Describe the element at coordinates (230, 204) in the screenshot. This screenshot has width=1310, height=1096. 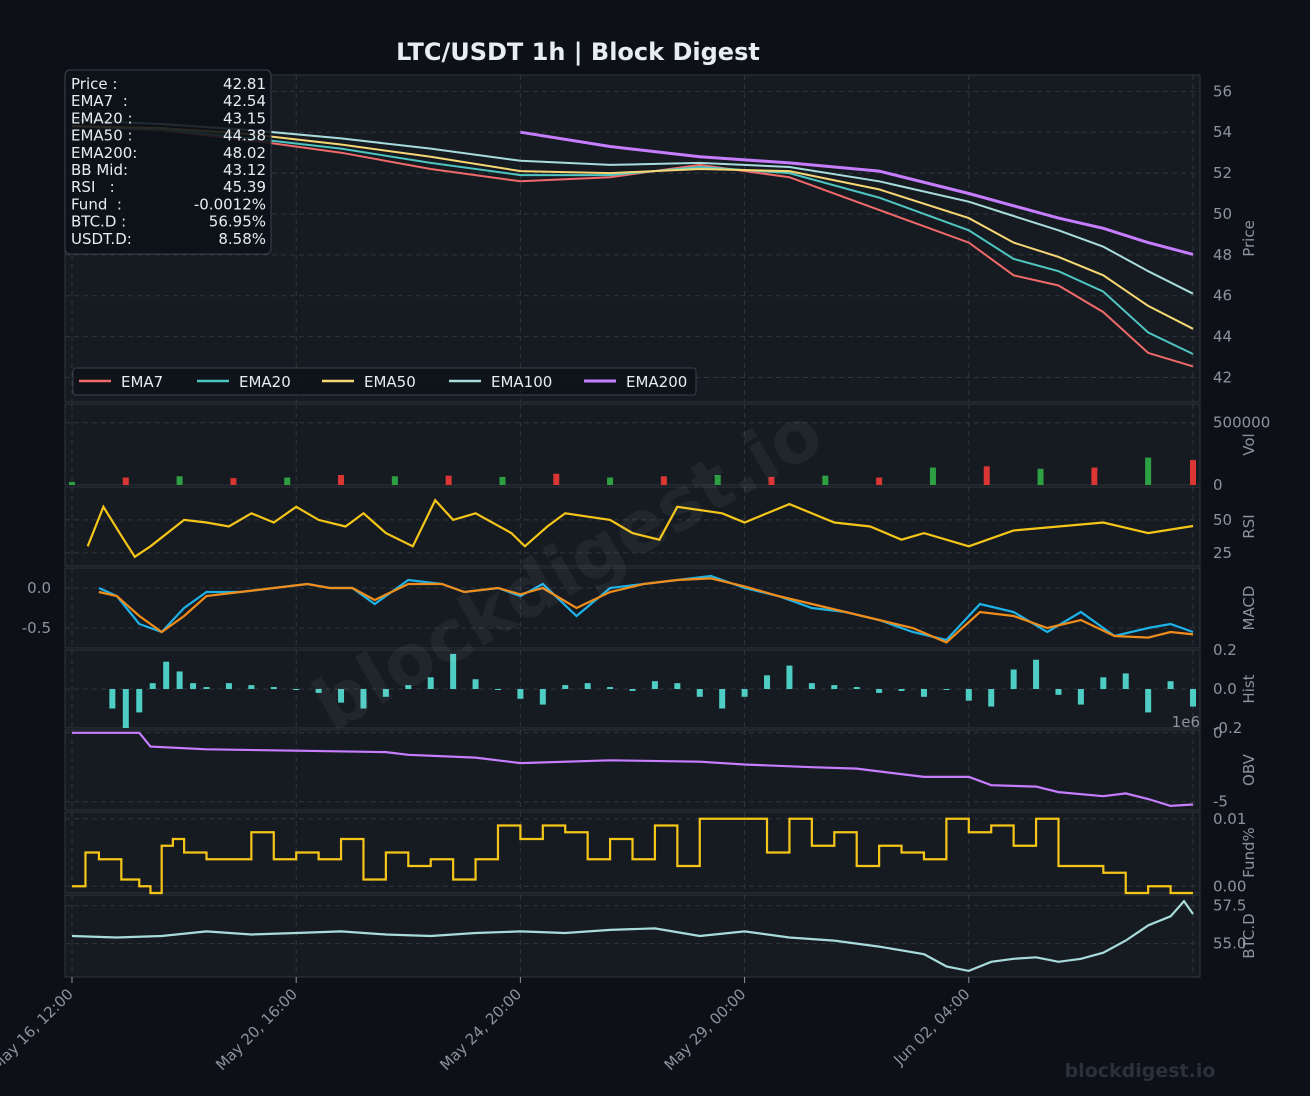
I see `info-value: -0.0012%` at that location.